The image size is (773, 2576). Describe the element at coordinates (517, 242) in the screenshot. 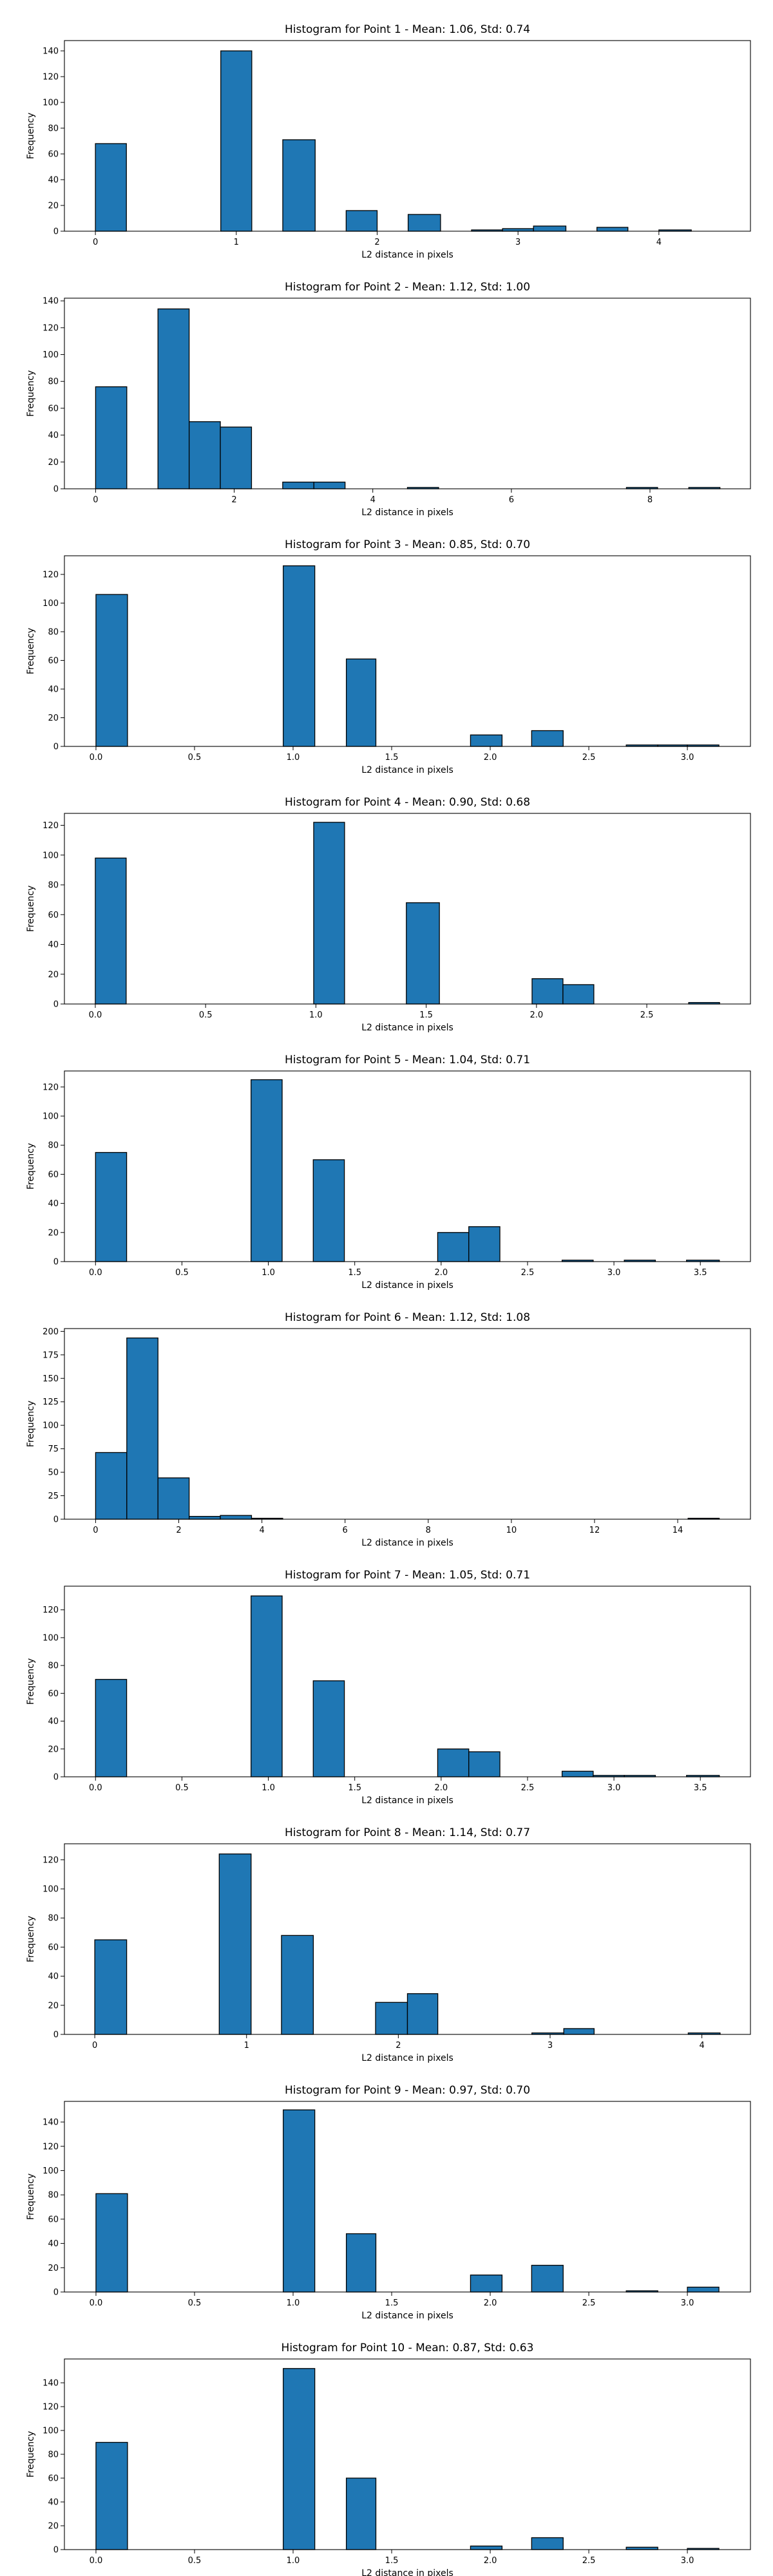

I see `x-tick-label: 3` at that location.